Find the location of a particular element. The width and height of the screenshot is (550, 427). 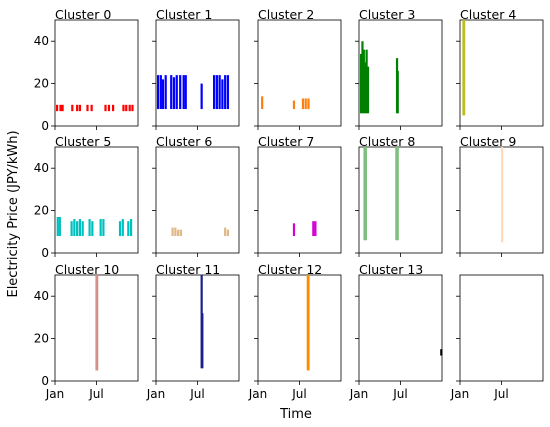

panel-title: Cluster 6 is located at coordinates (184, 141).